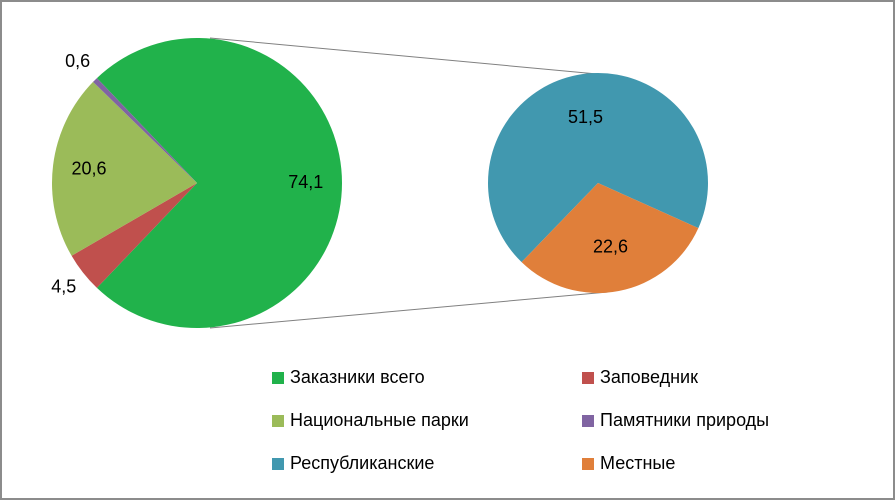  What do you see at coordinates (305, 182) in the screenshot?
I see `value-label: 74,1` at bounding box center [305, 182].